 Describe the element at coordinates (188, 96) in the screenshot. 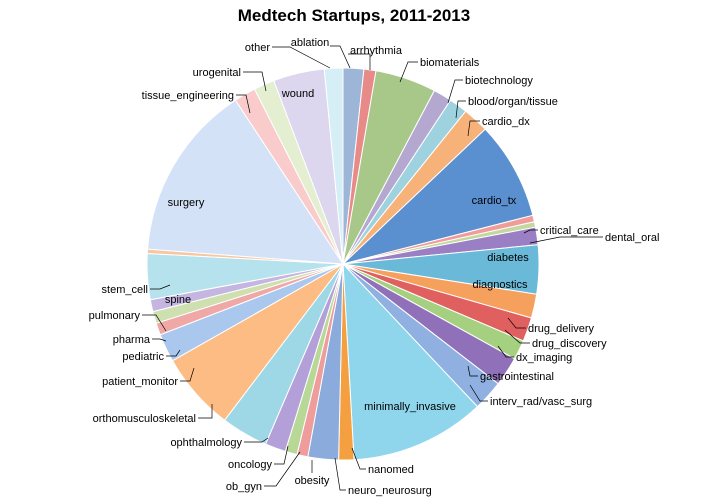

I see `slice-label: tissue_engineering` at that location.